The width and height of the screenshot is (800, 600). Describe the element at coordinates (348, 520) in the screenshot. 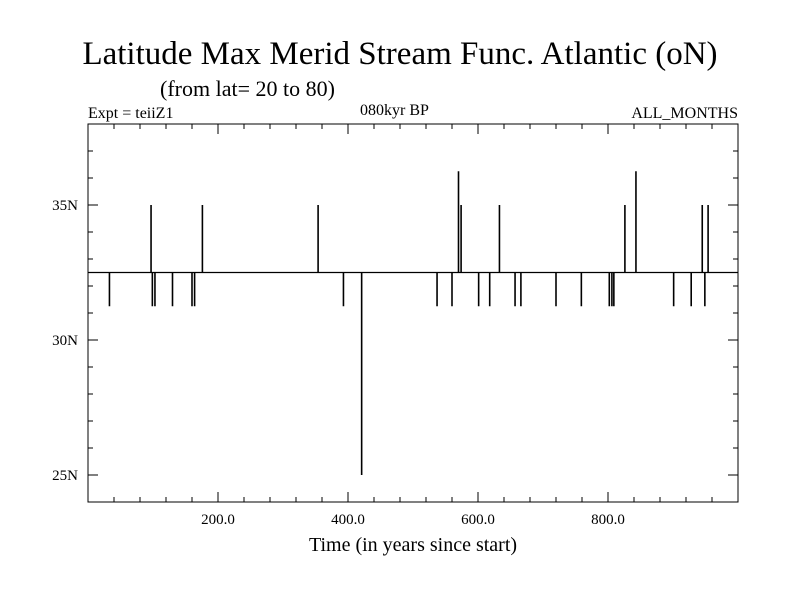

I see `x-tick-label: 400.0` at that location.